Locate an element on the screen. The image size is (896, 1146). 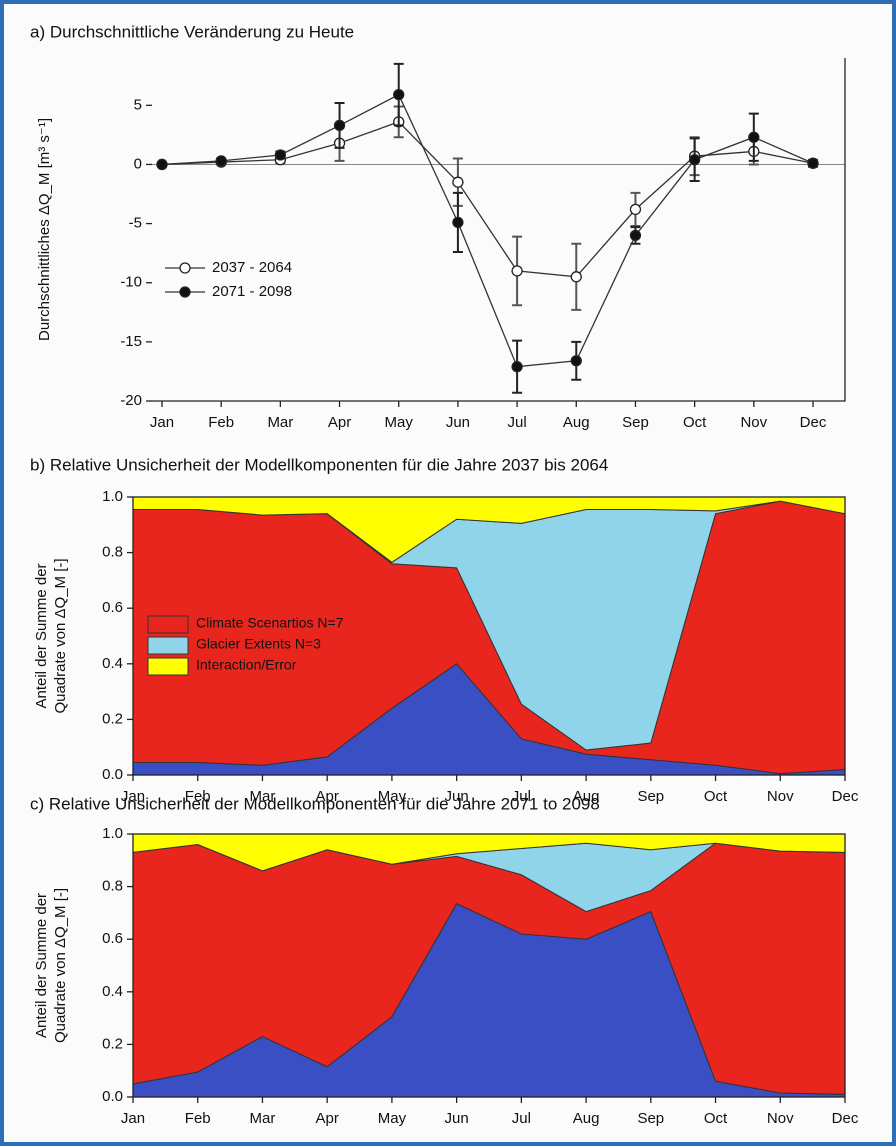
y-tick-label: -10 is located at coordinates (131, 282).